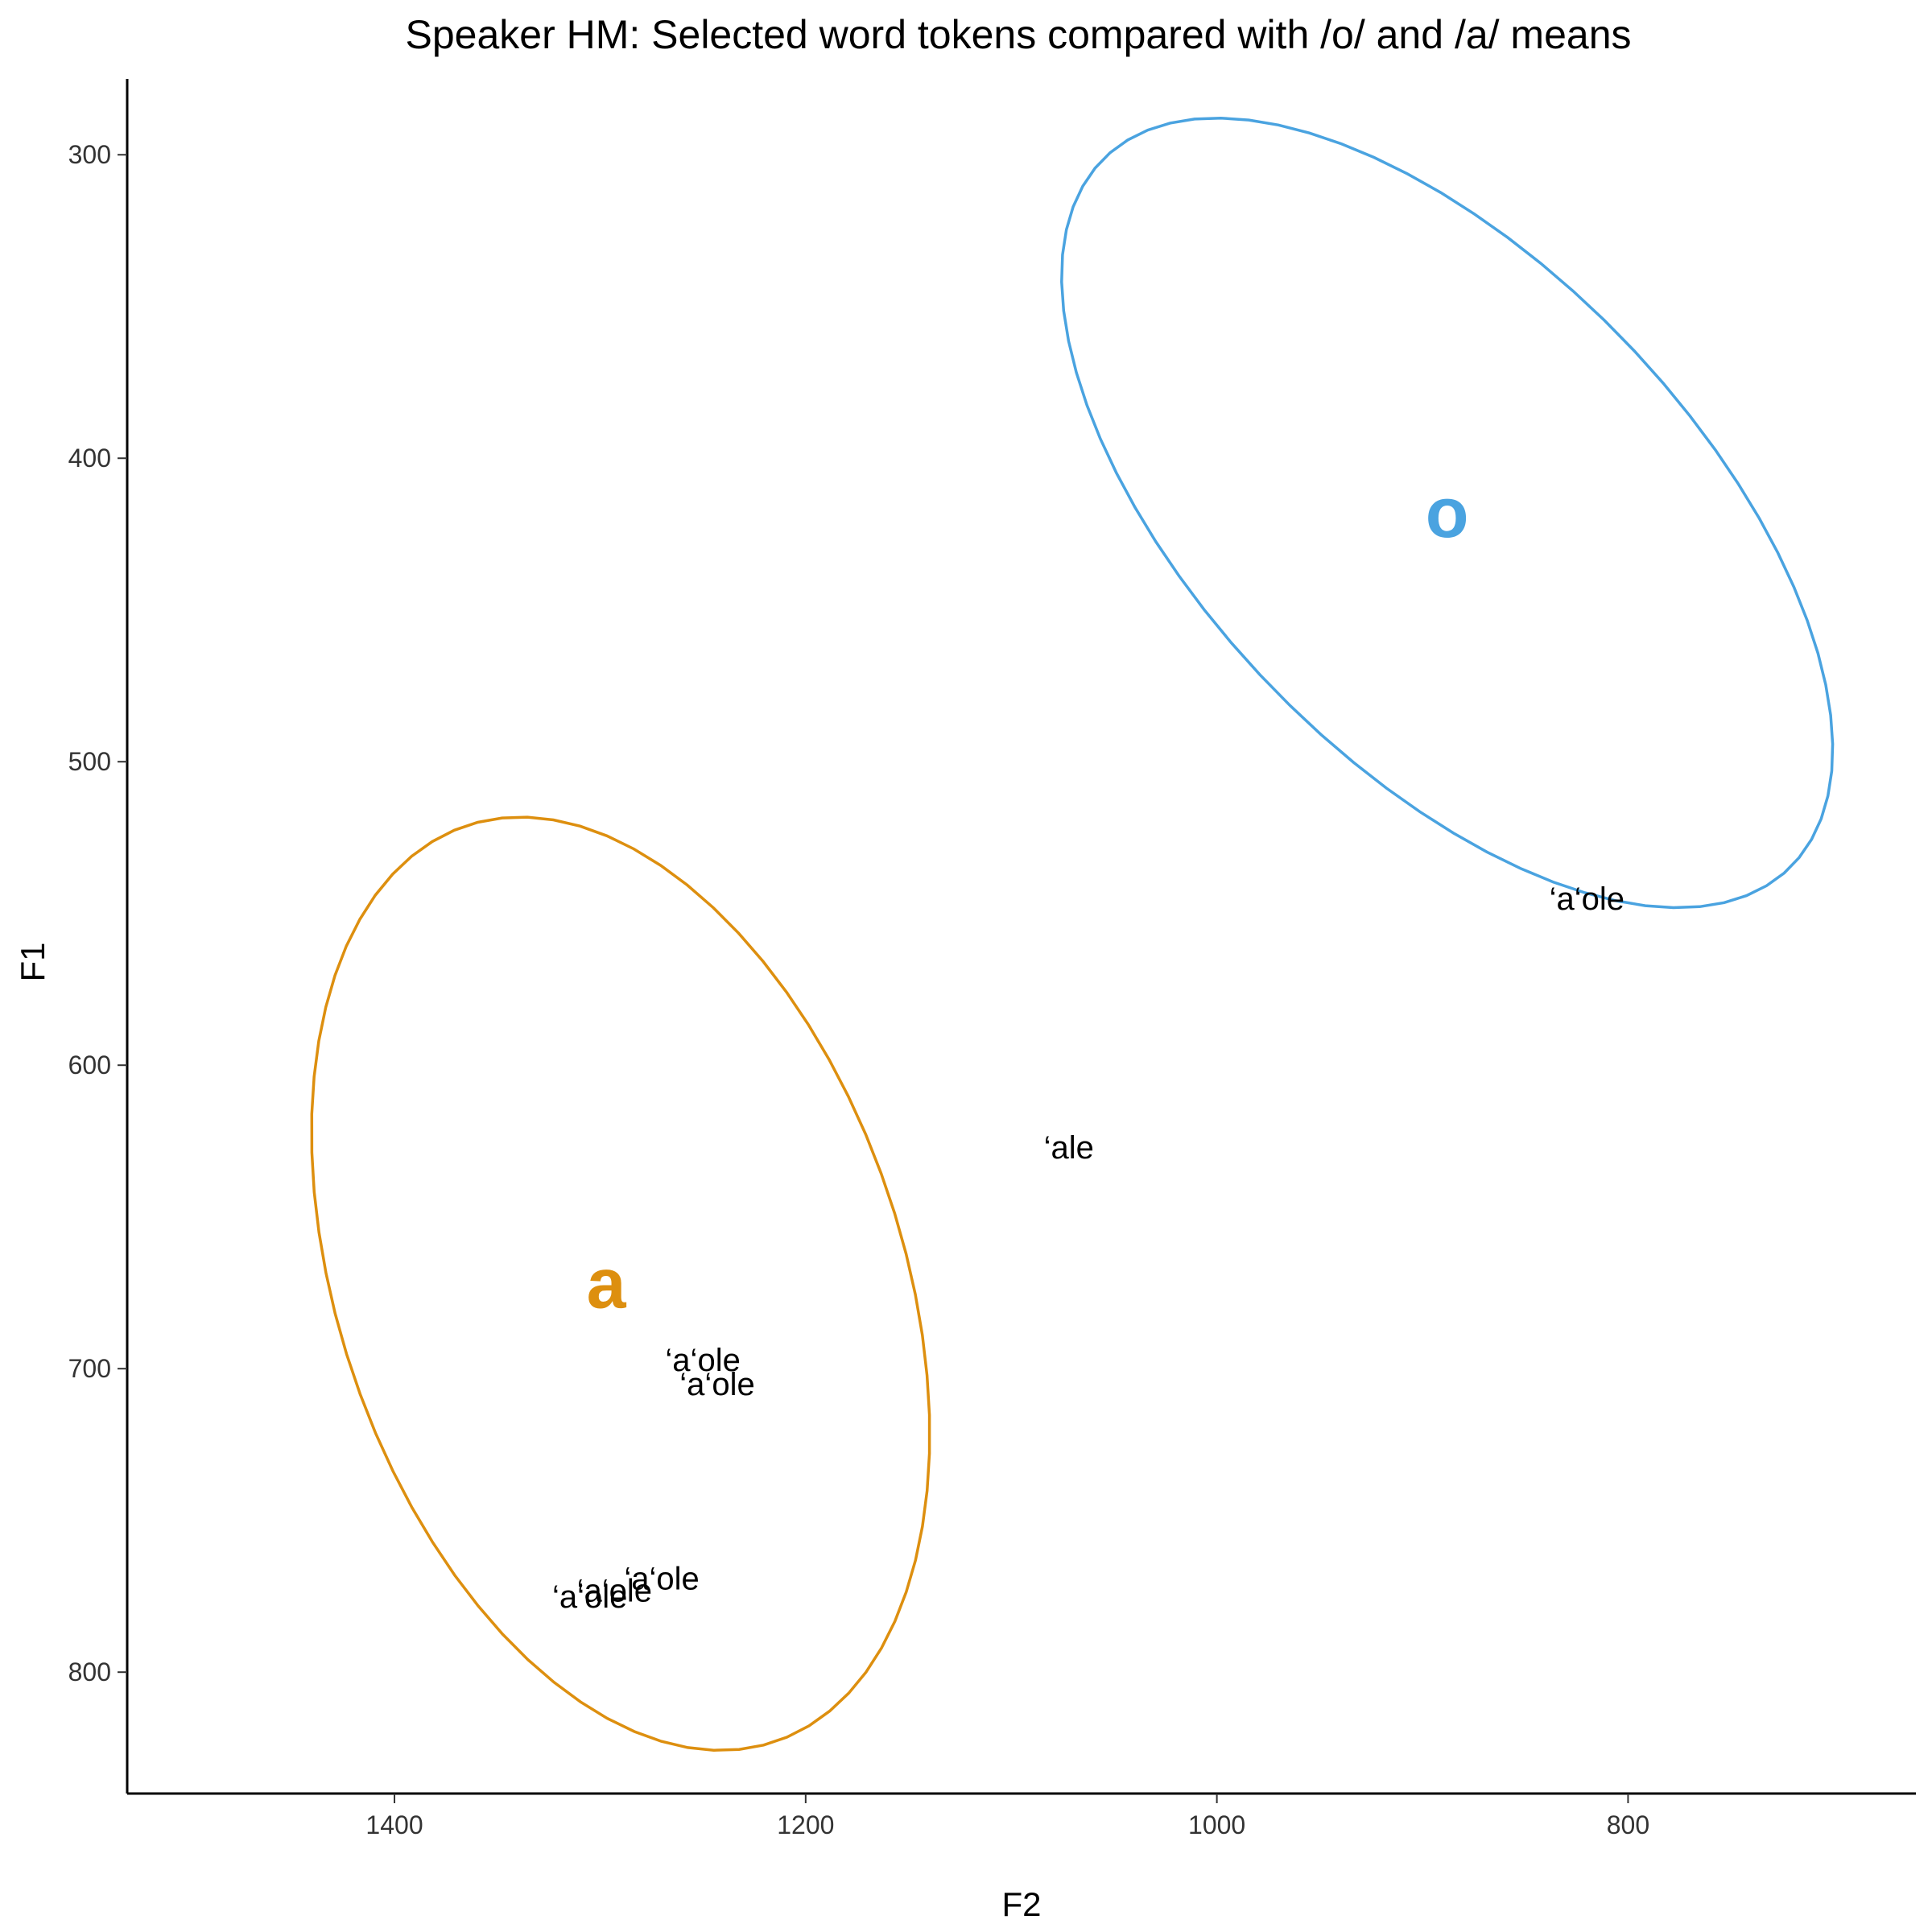 This screenshot has width=1932, height=1932. I want to click on x-tick-label: 800, so click(1628, 1824).